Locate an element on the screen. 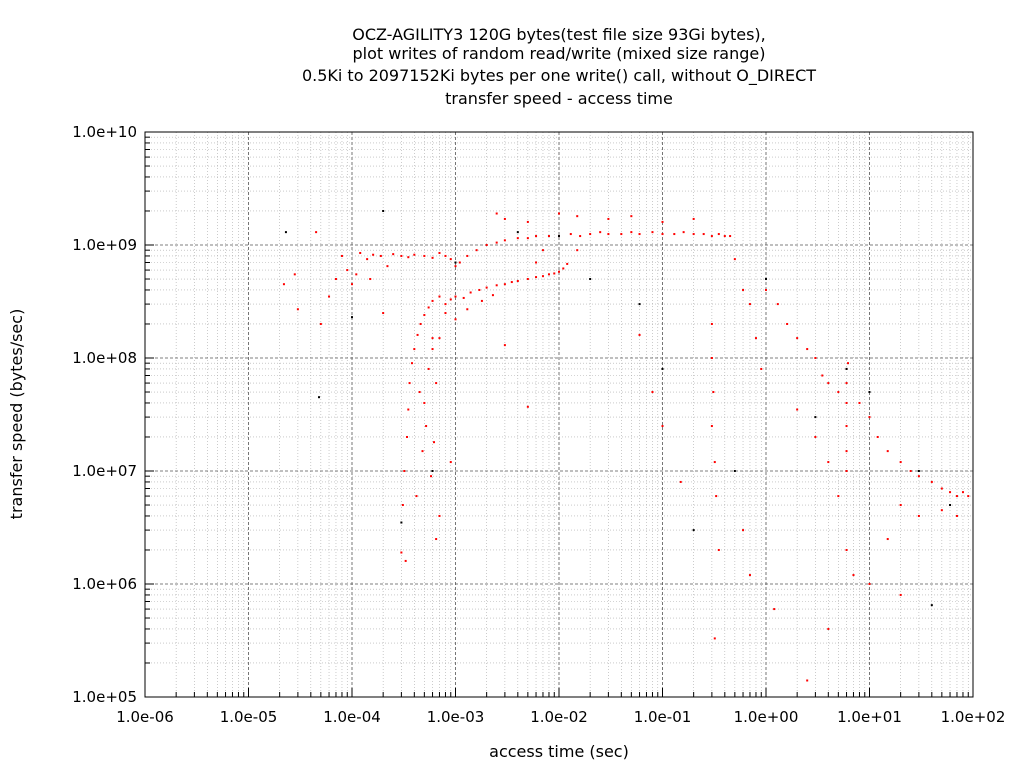 This screenshot has width=1024, height=768. y-tick-label: 1.0e+08 is located at coordinates (104, 358).